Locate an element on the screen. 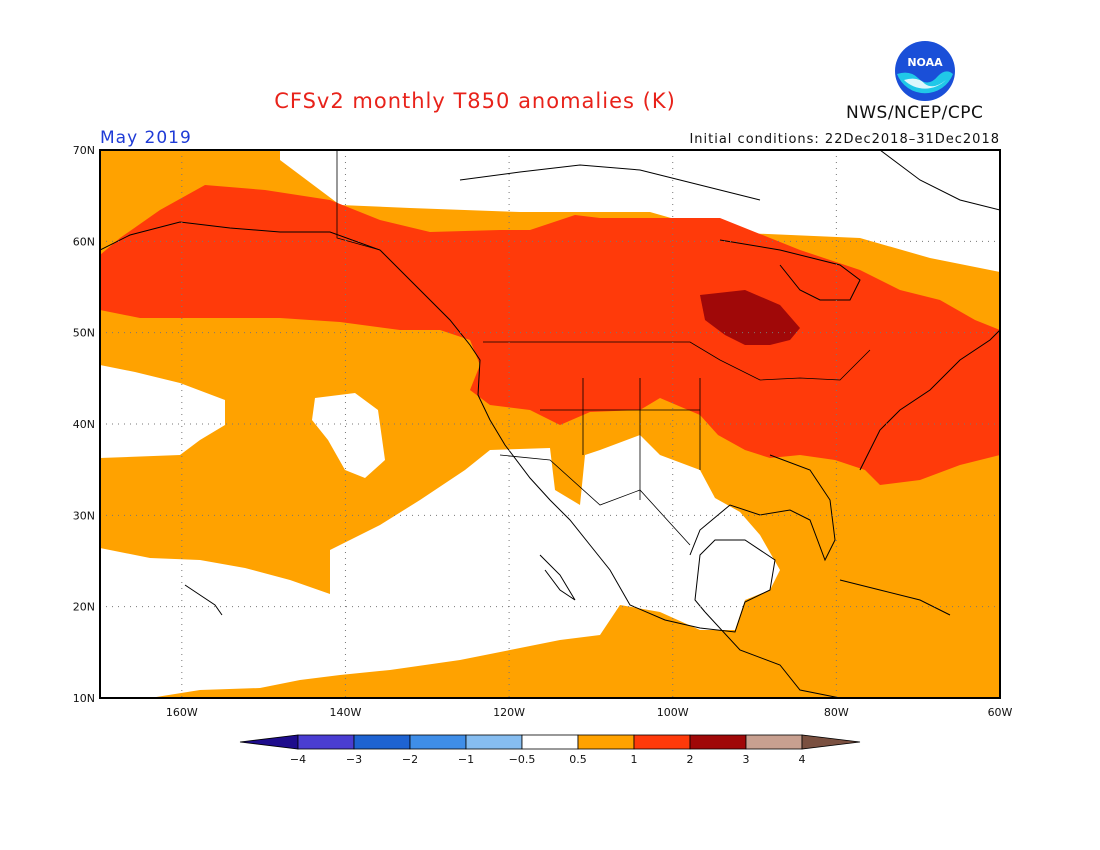 Image resolution: width=1100 pixels, height=850 pixels. greenland-coast is located at coordinates (939, 180).